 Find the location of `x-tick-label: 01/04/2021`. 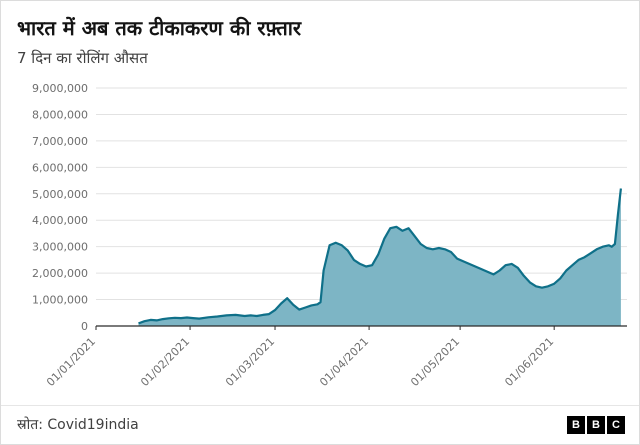

x-tick-label: 01/04/2021 is located at coordinates (344, 360).